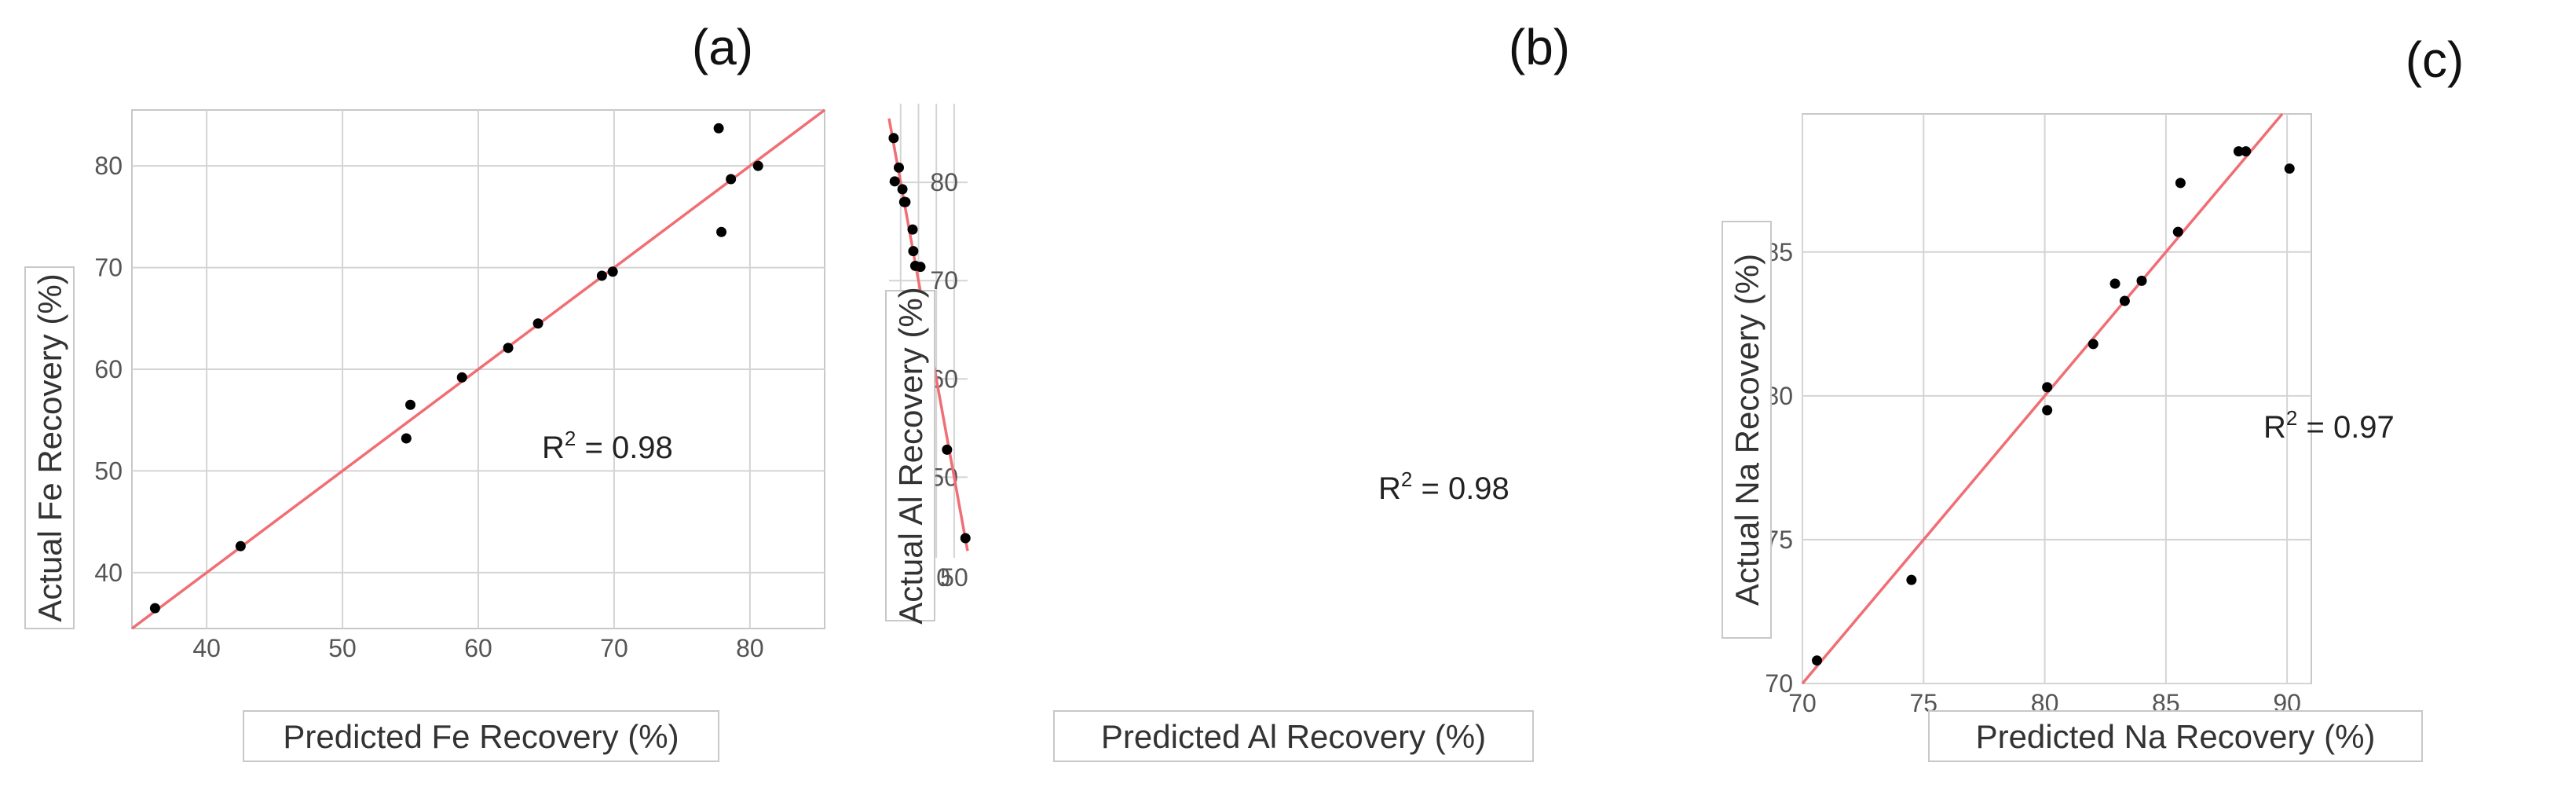 The height and width of the screenshot is (788, 2576). I want to click on x-axis-label: Predicted Al Recovery (%), so click(1294, 736).